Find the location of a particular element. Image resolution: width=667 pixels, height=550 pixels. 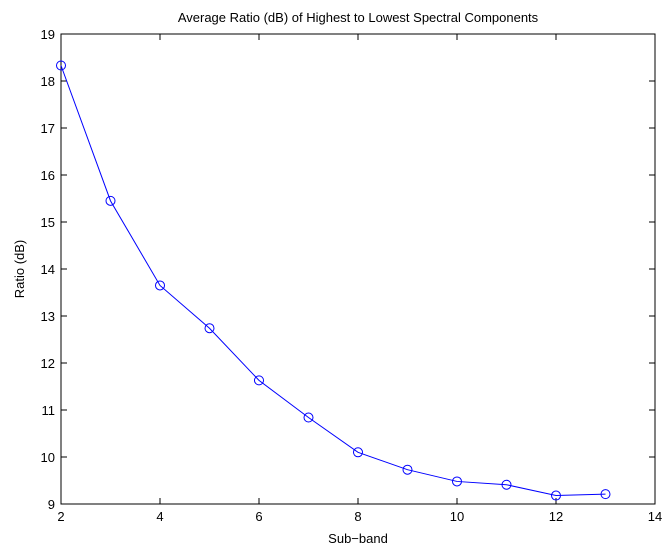

x-tick-label: 14 is located at coordinates (655, 516).